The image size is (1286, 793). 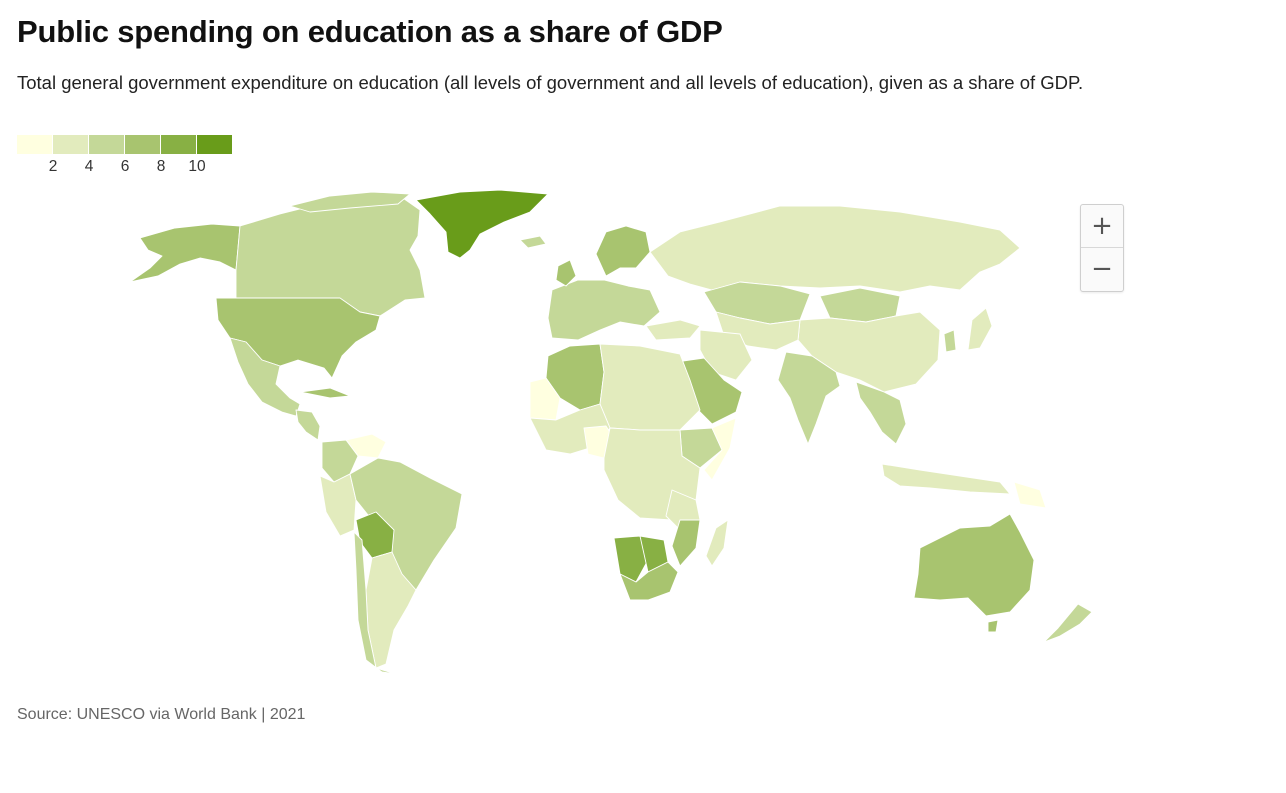 What do you see at coordinates (161, 714) in the screenshot?
I see `source-note: Source: UNESCO via World Bank | 2021` at bounding box center [161, 714].